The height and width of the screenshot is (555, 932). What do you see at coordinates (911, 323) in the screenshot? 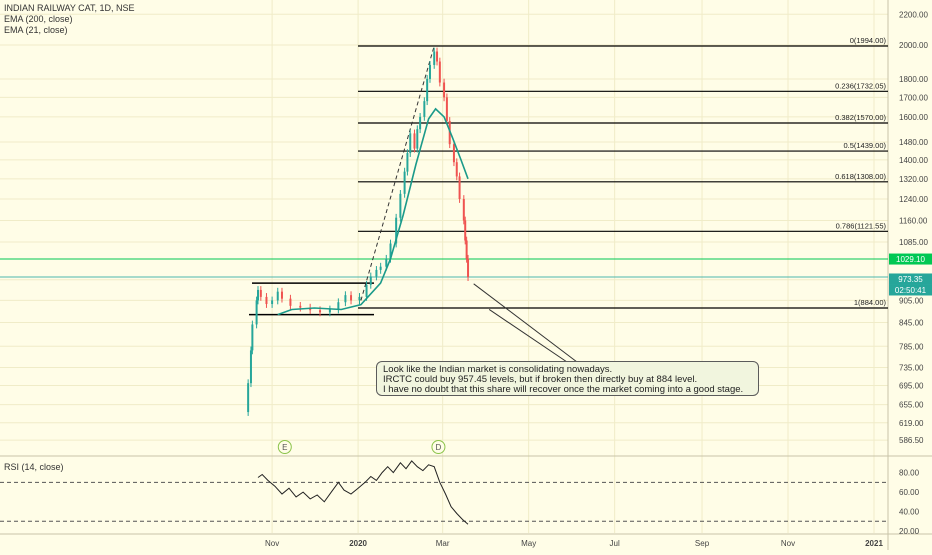
I see `price-axis-tick: 845.00` at bounding box center [911, 323].